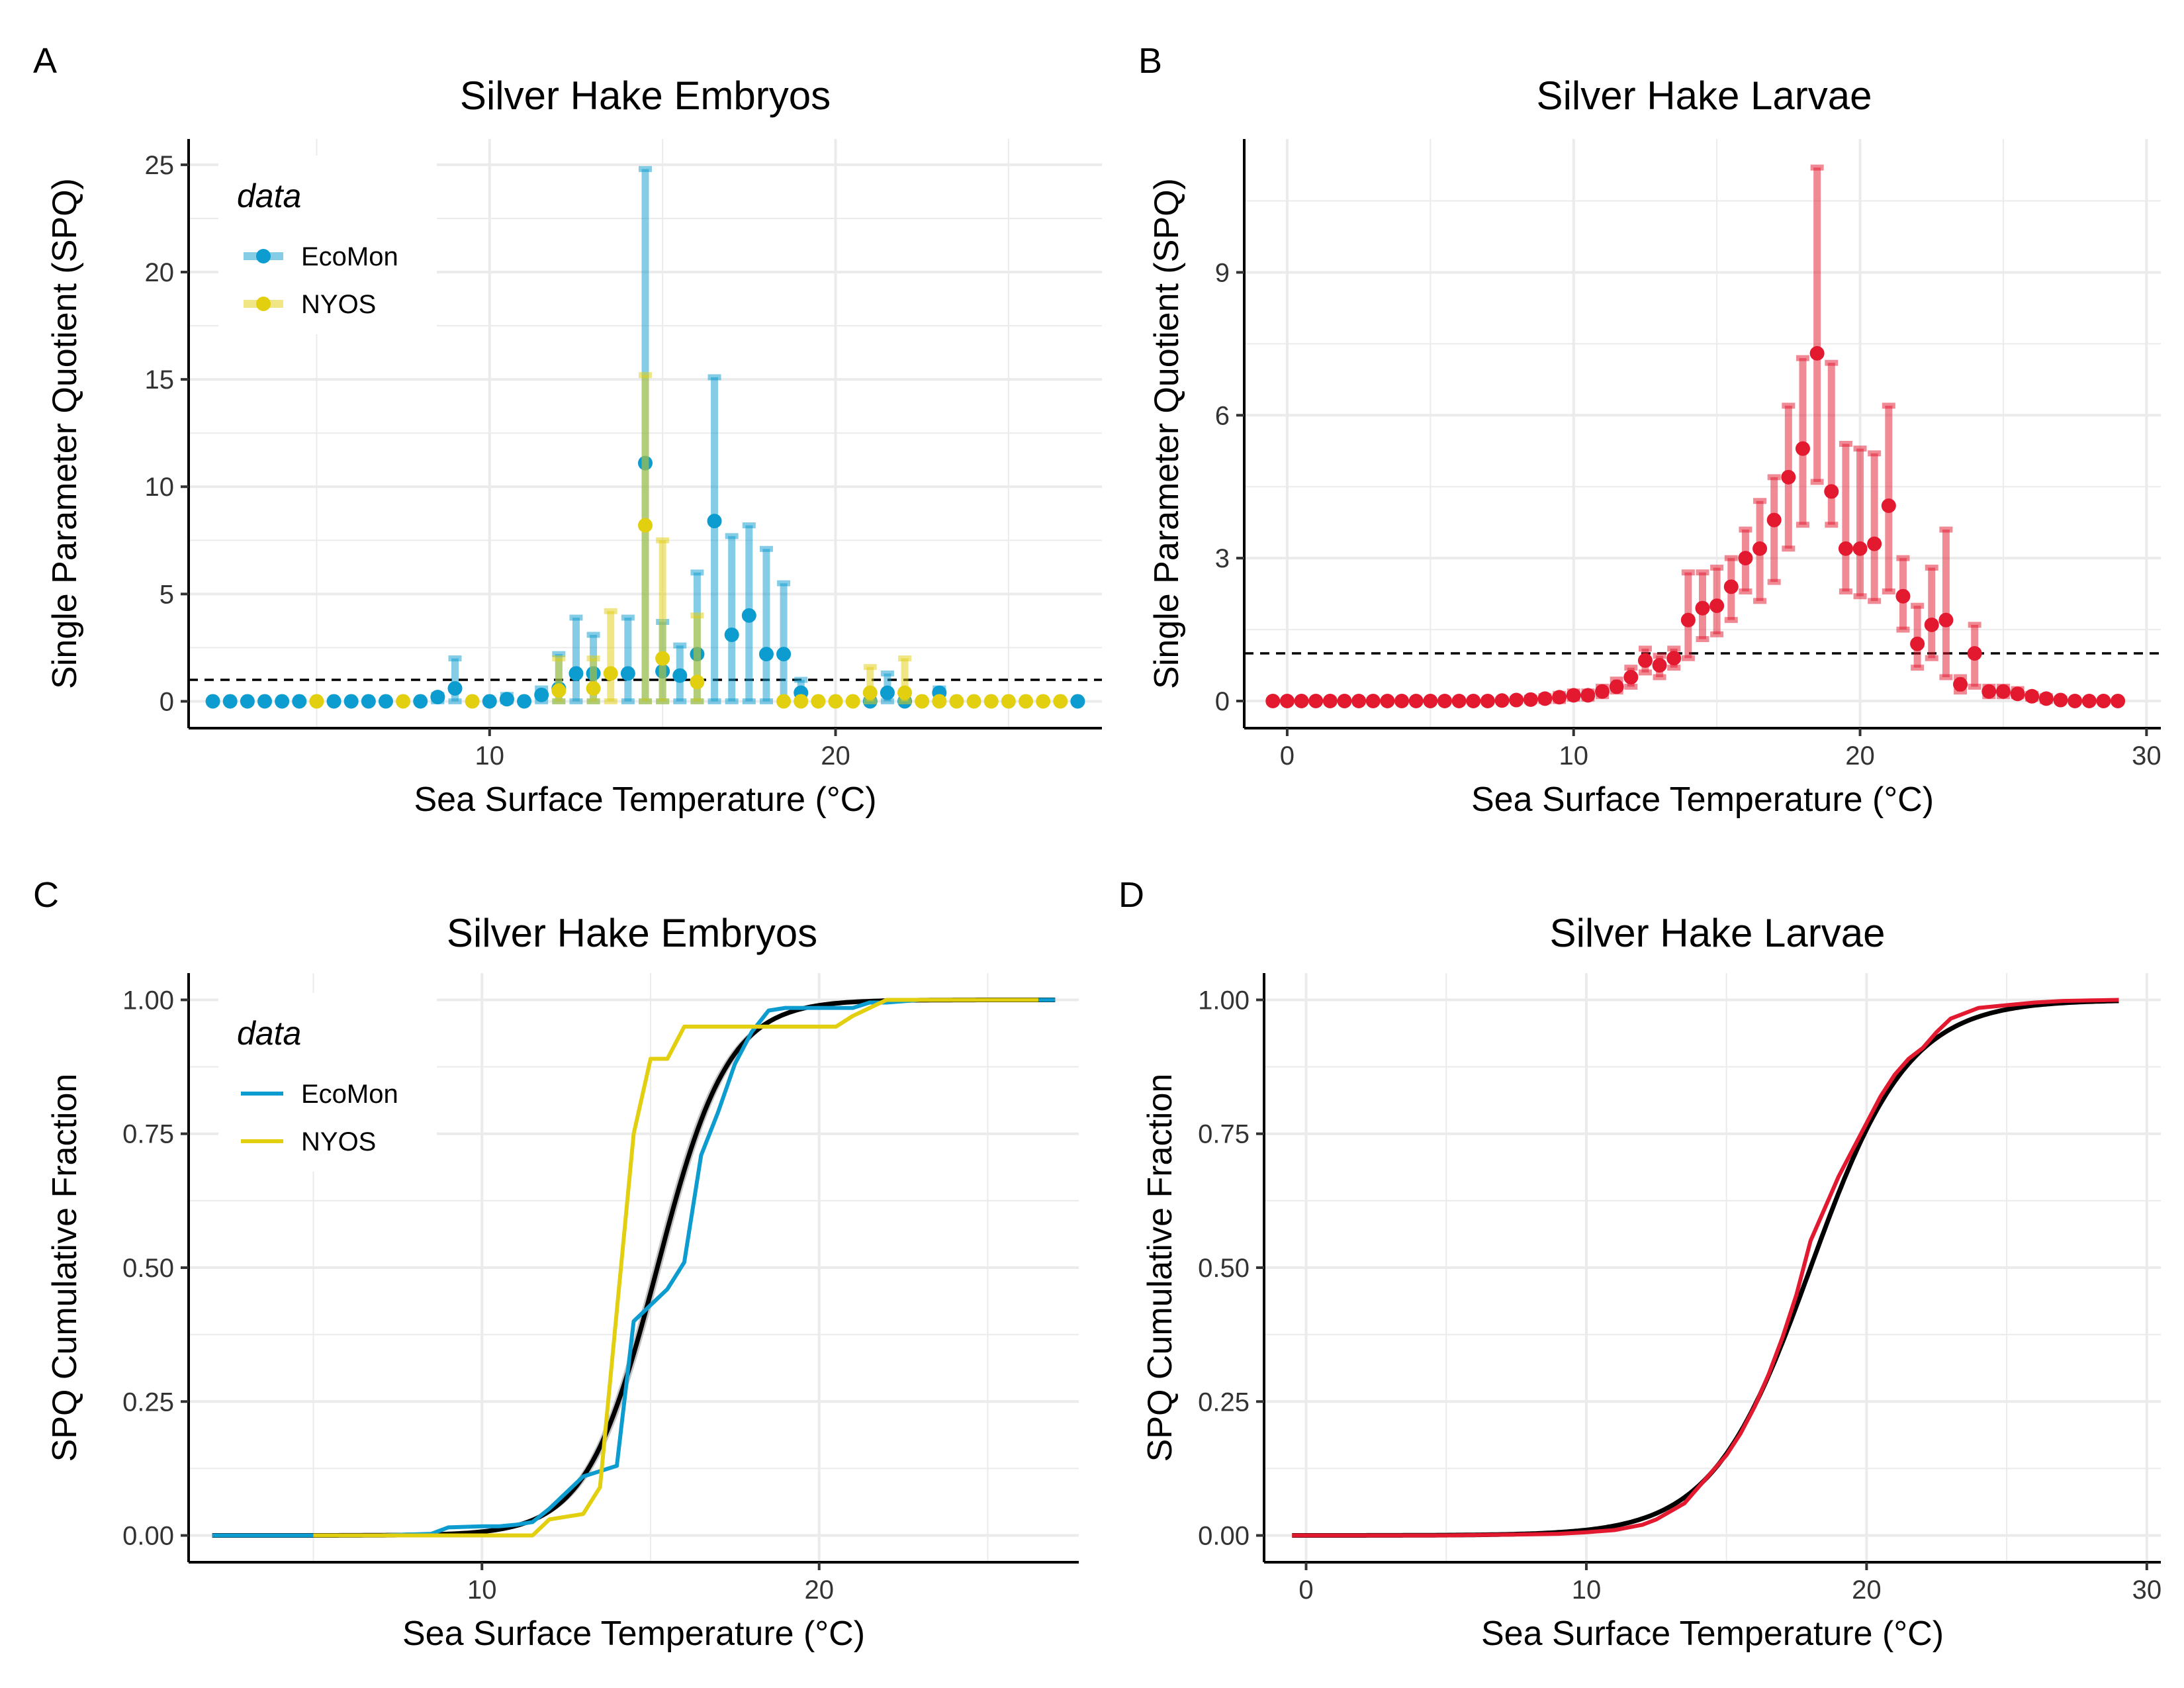 This screenshot has height=1688, width=2184. Describe the element at coordinates (160, 272) in the screenshot. I see `y-tick-label: 20` at that location.